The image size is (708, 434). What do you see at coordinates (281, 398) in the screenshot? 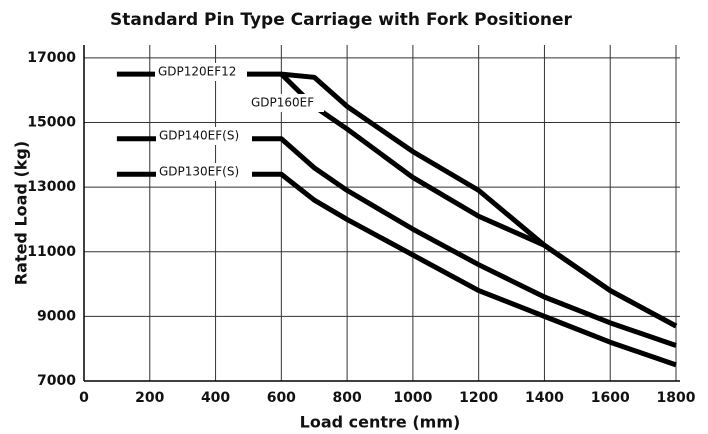
I see `x-tick-label: 600` at bounding box center [281, 398].